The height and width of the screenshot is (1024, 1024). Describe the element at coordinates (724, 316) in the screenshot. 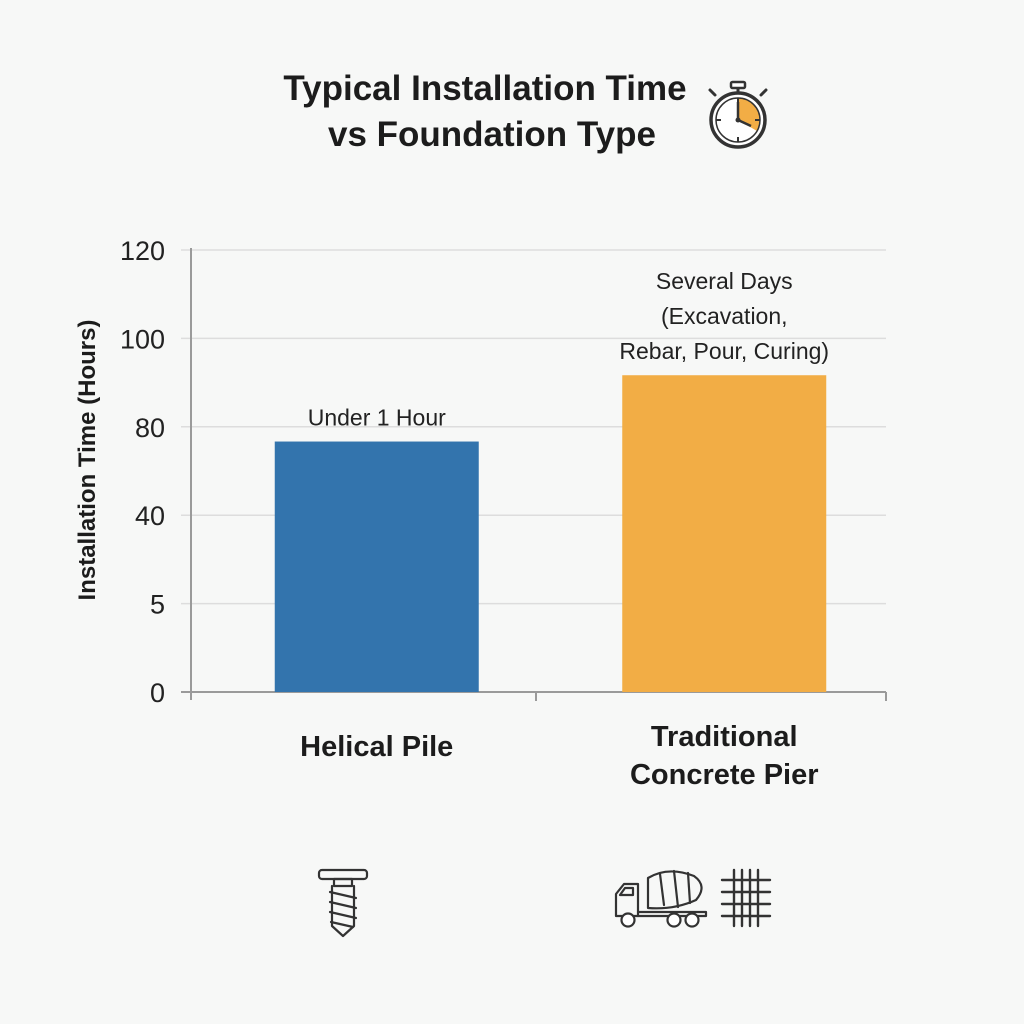

I see `bar-annotation-label: (Excavation,` at that location.